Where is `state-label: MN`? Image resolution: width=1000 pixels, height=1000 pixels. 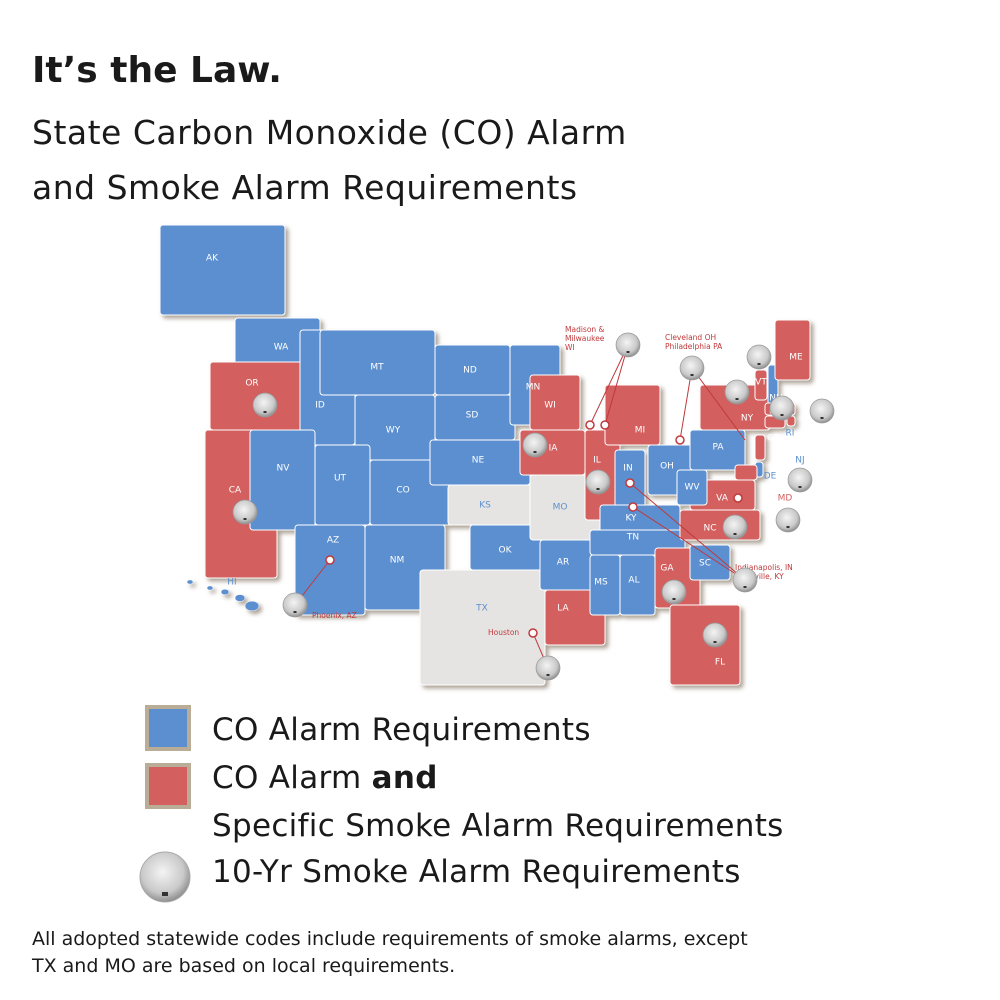 state-label: MN is located at coordinates (533, 388).